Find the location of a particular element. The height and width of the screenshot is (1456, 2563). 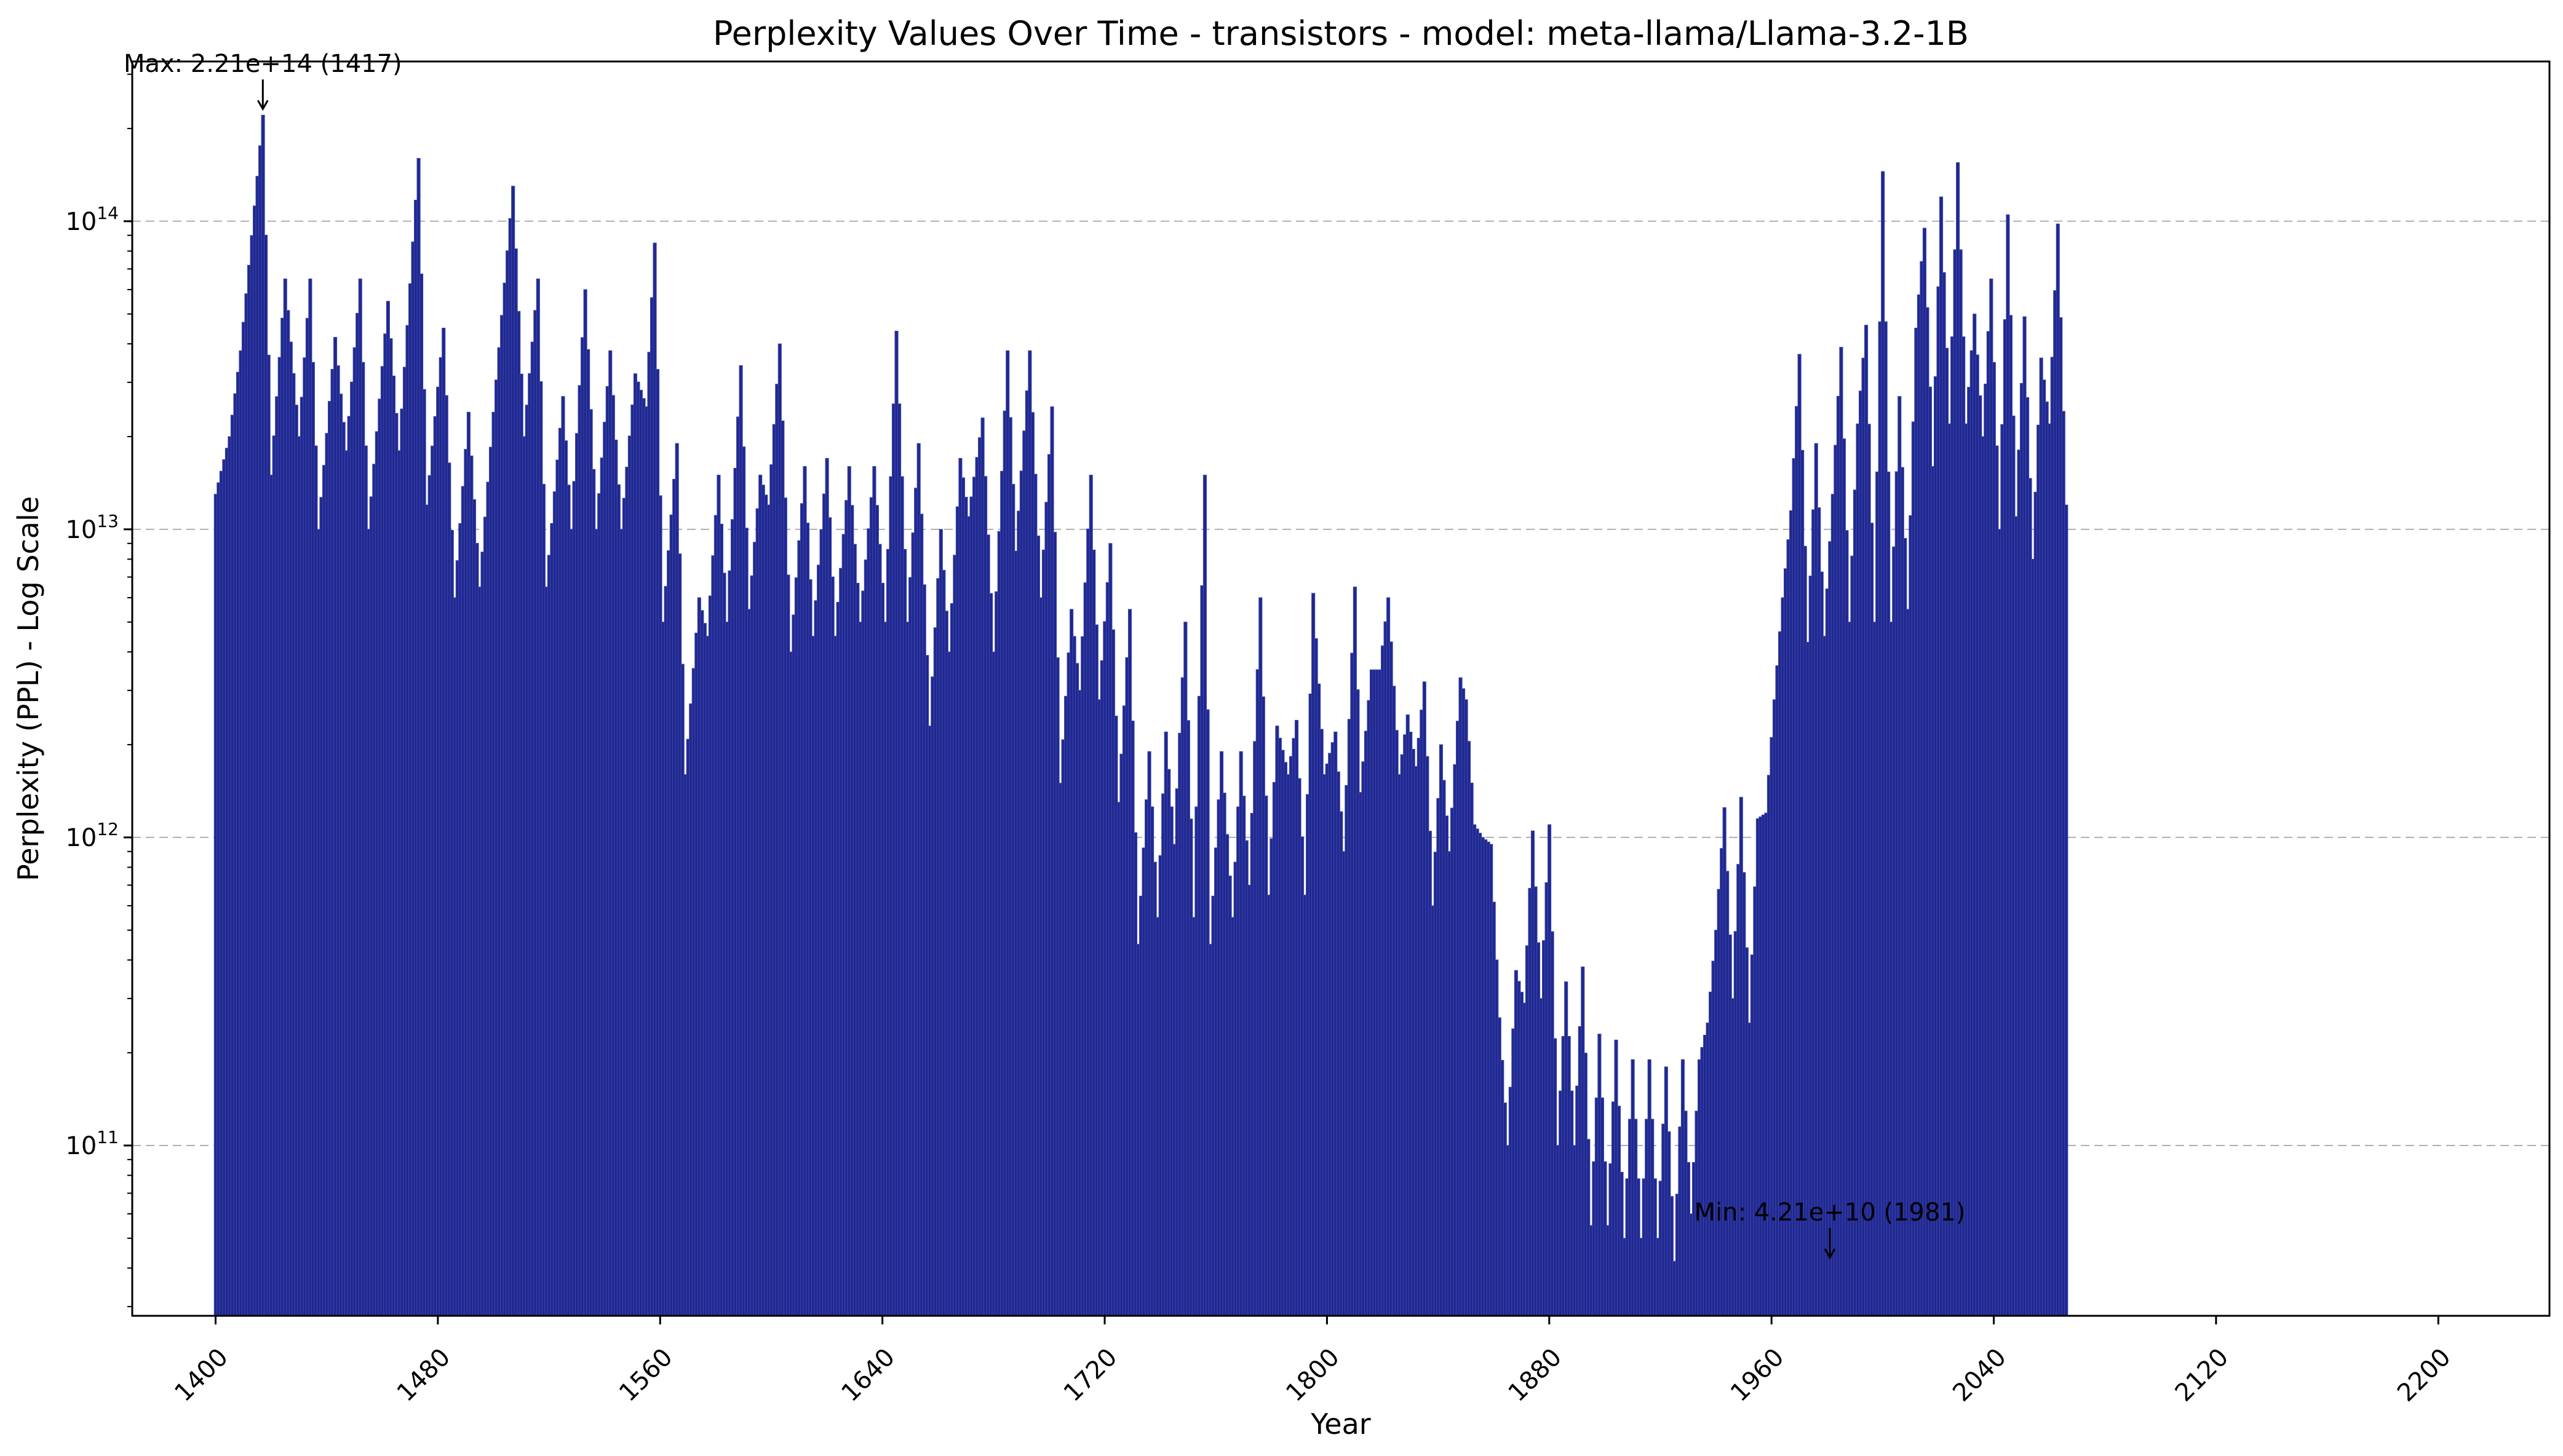

y-tick-label: 1012 is located at coordinates (92, 835).